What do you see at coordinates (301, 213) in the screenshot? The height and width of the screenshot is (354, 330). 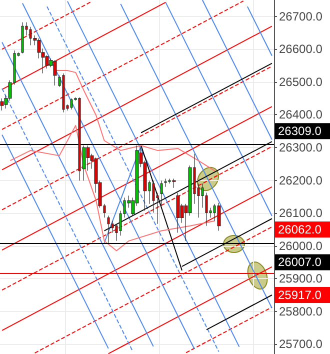 I see `y-tick-label: 26100.0` at bounding box center [301, 213].